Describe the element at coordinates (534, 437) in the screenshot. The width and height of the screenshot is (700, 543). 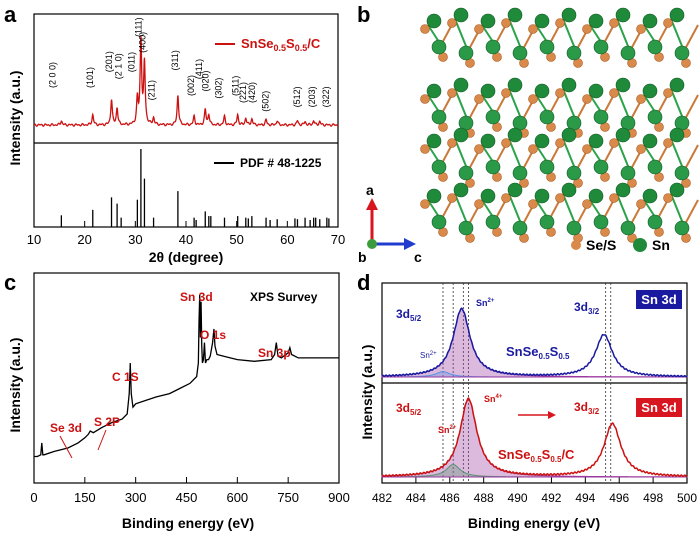
I see `spectrum-line` at that location.